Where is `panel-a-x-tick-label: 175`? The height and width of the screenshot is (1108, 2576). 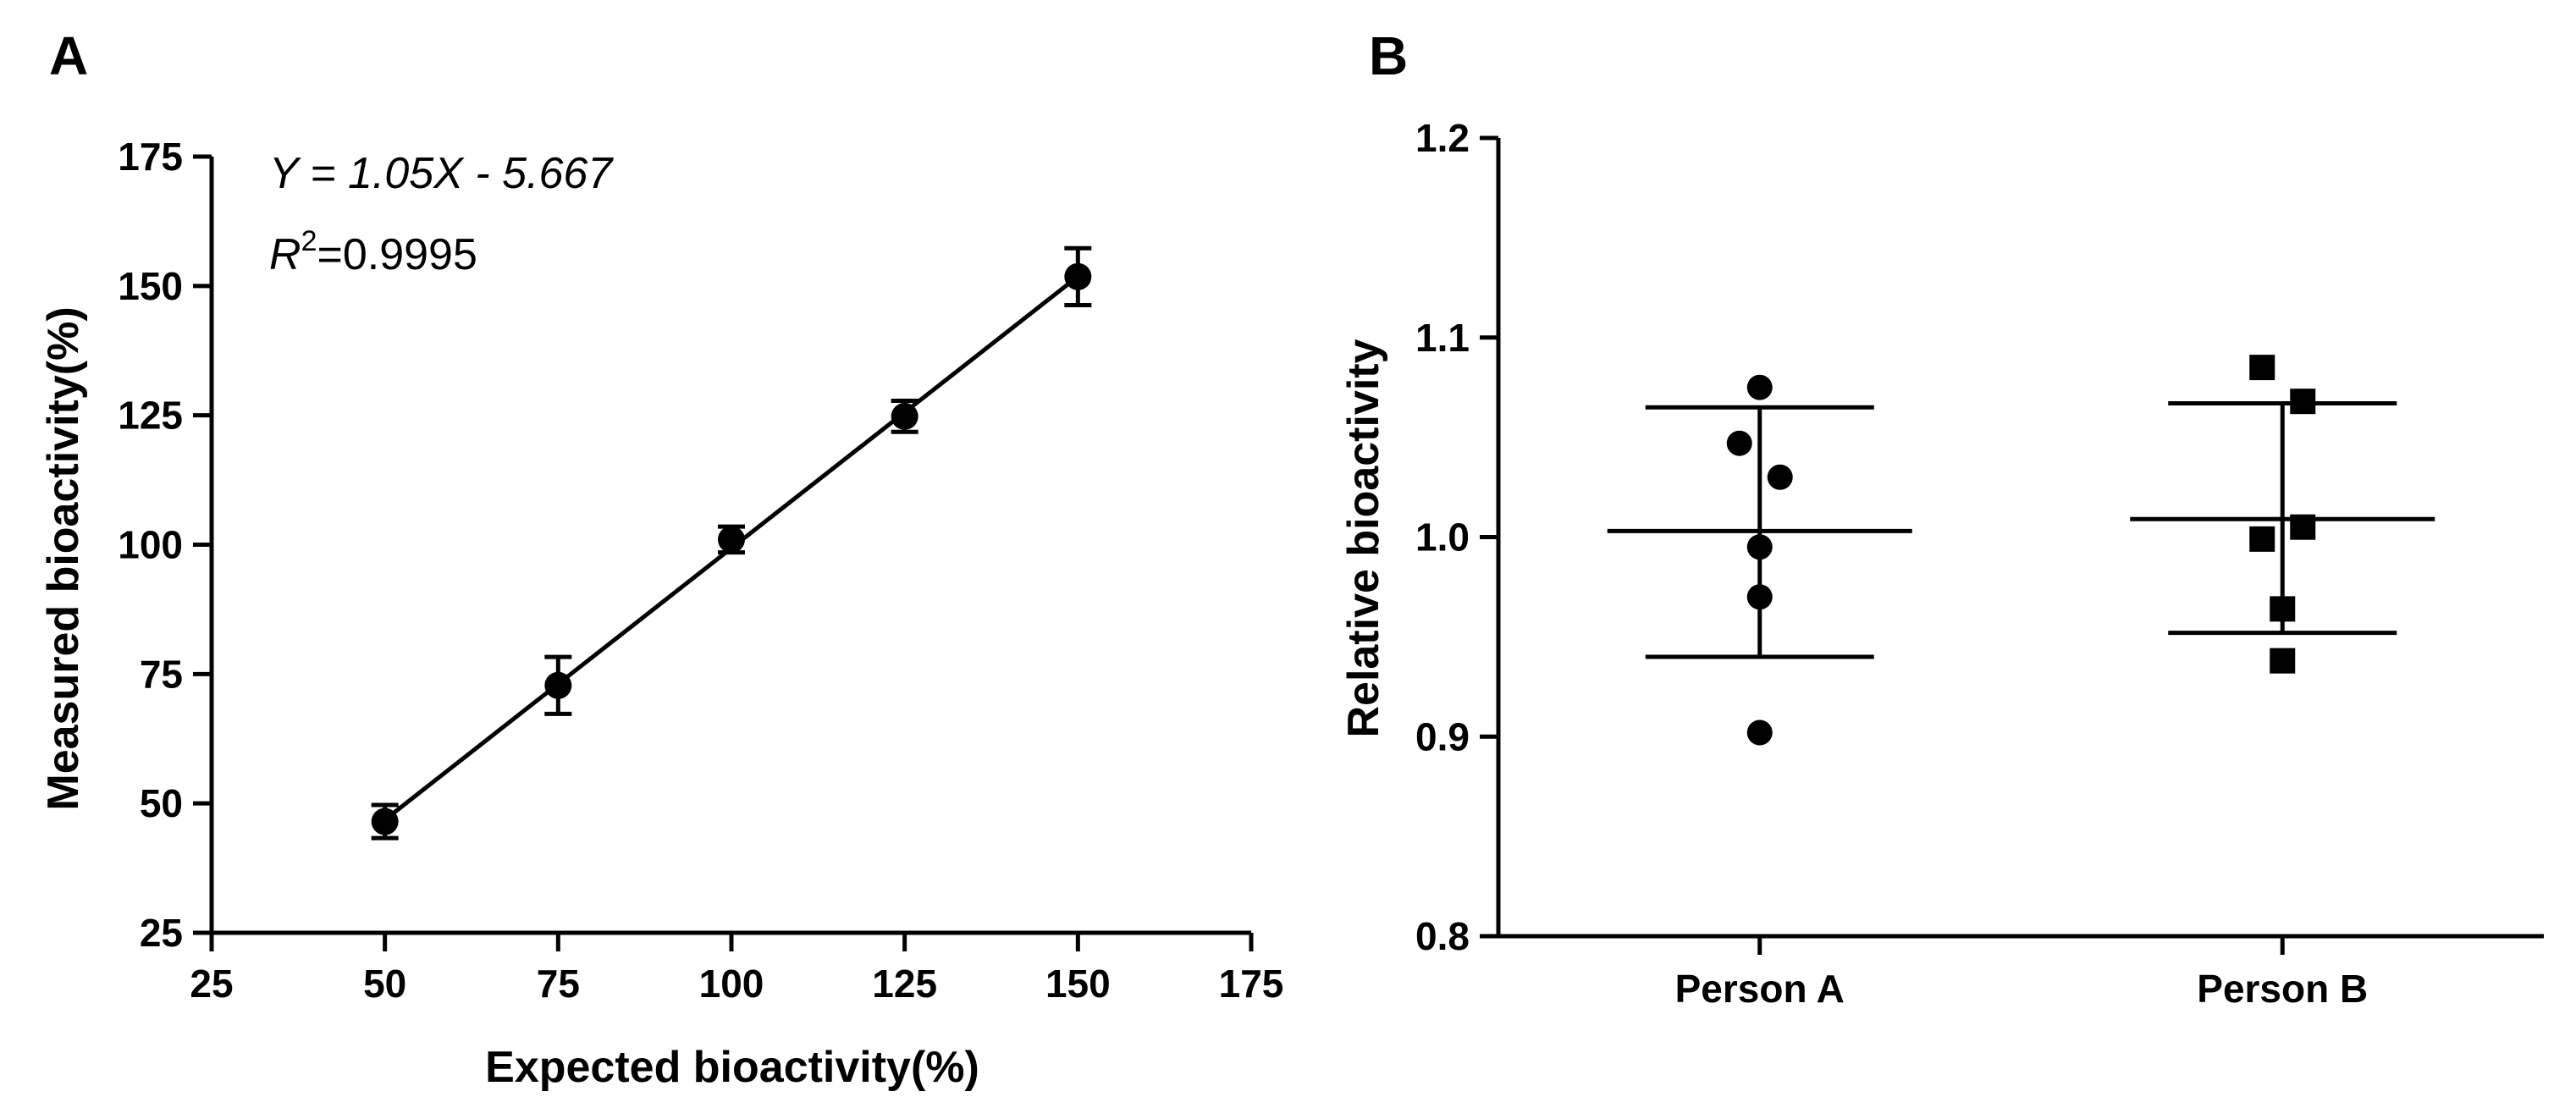 panel-a-x-tick-label: 175 is located at coordinates (1252, 984).